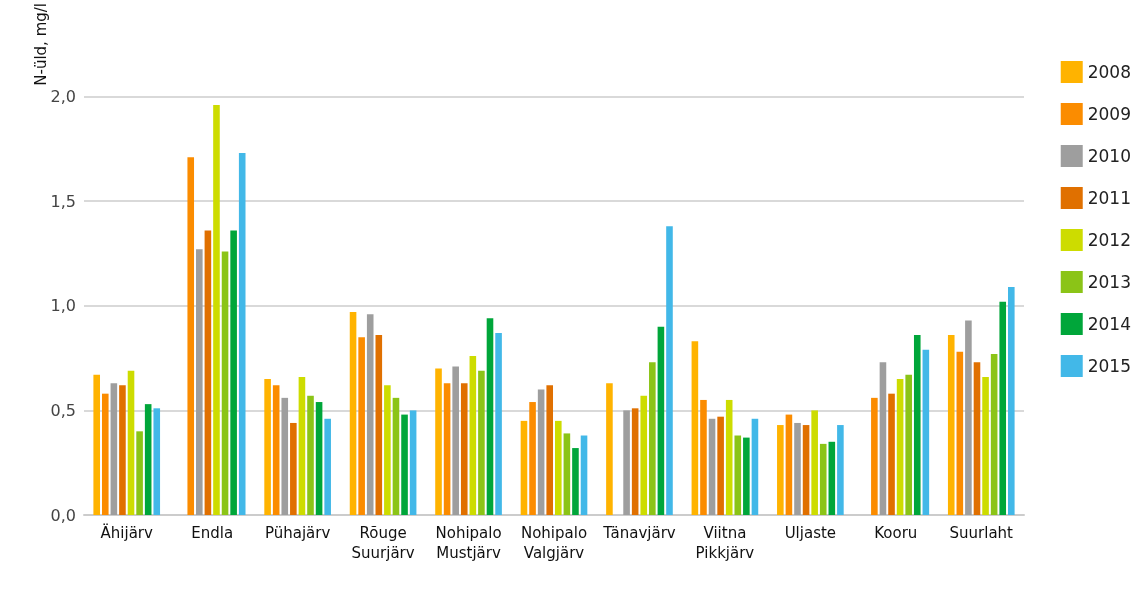  What do you see at coordinates (40, 44) in the screenshot?
I see `y-axis-title: N-üld, mg/l` at bounding box center [40, 44].